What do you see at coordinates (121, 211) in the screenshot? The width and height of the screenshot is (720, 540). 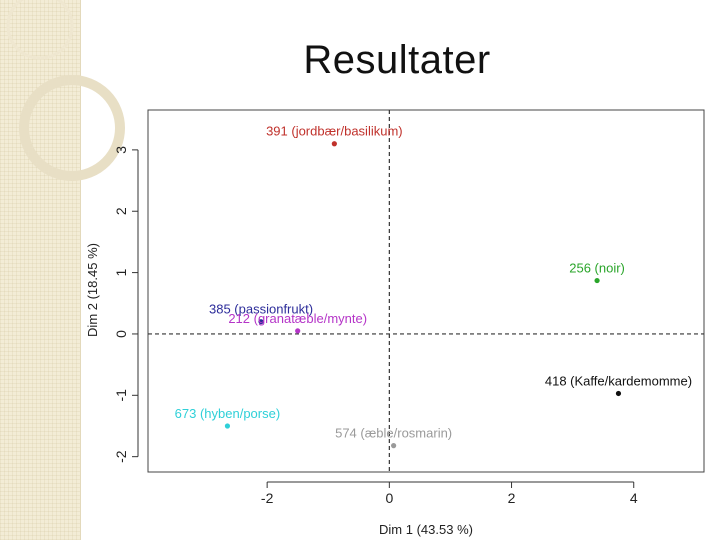 I see `y-tick-label: 2` at bounding box center [121, 211].